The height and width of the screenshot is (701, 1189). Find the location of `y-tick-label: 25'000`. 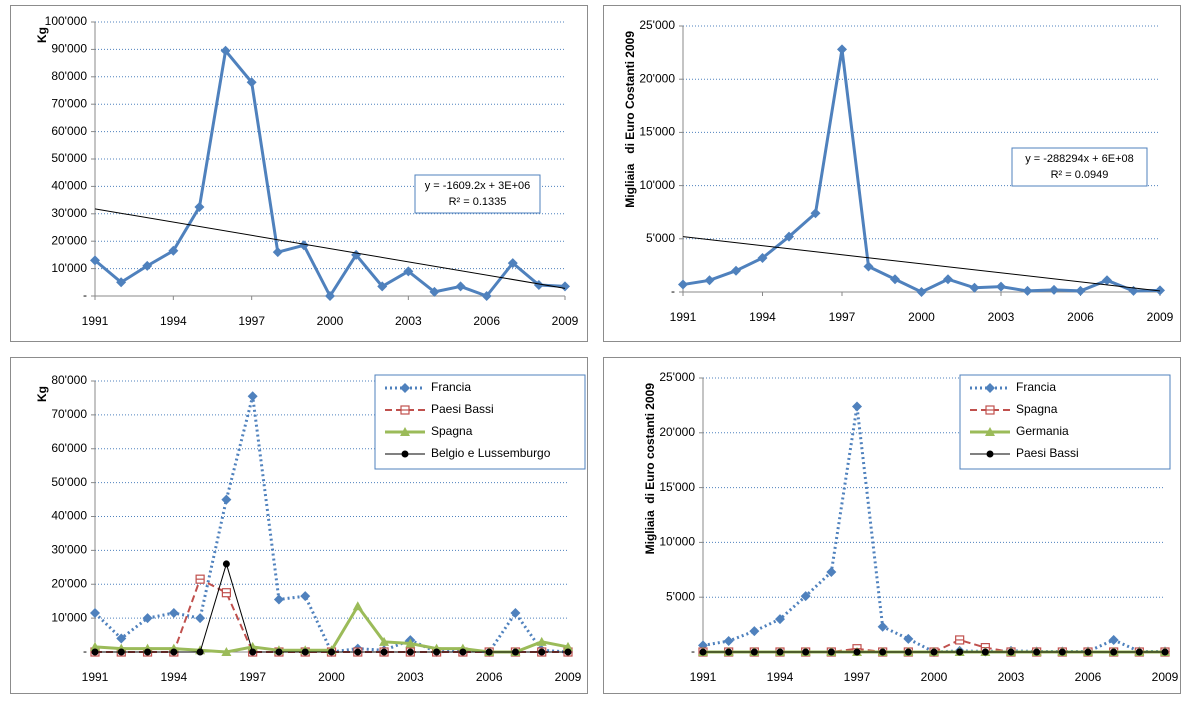

y-tick-label: 25'000 is located at coordinates (677, 377).